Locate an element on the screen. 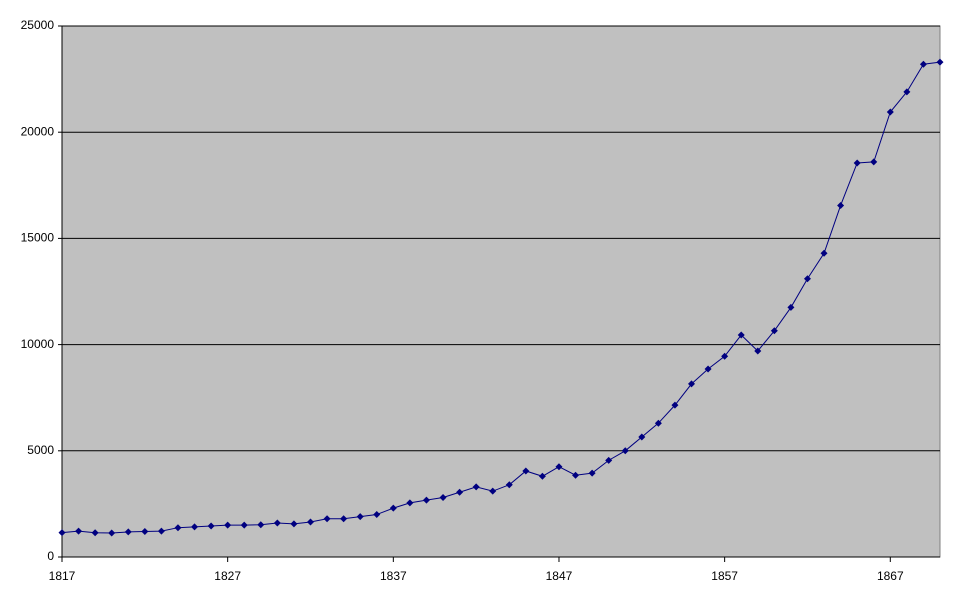 The width and height of the screenshot is (970, 608). x-tick-label: 1867 is located at coordinates (890, 576).